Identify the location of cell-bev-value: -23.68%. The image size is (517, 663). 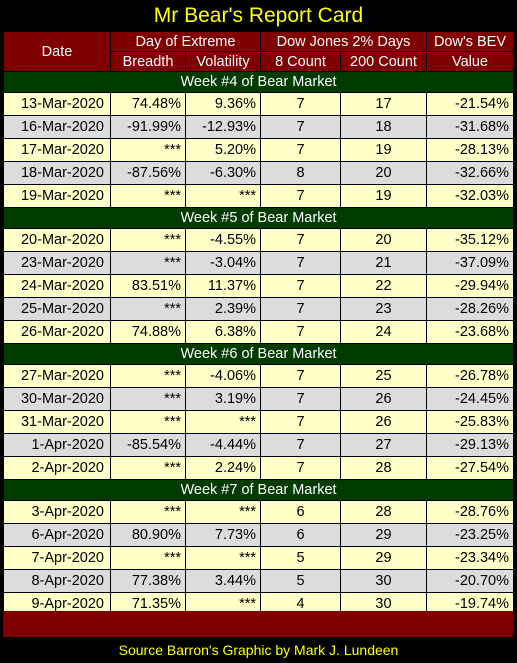
(470, 332).